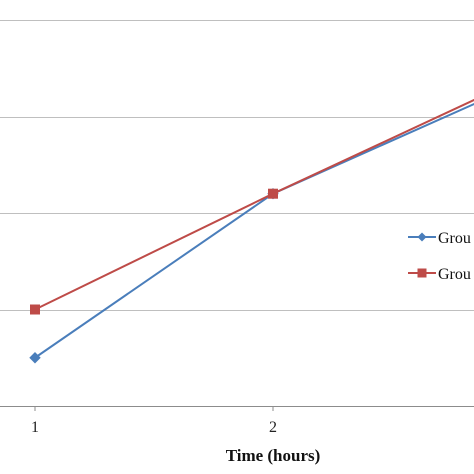 Image resolution: width=474 pixels, height=474 pixels. I want to click on x-tick-label: 1, so click(35, 427).